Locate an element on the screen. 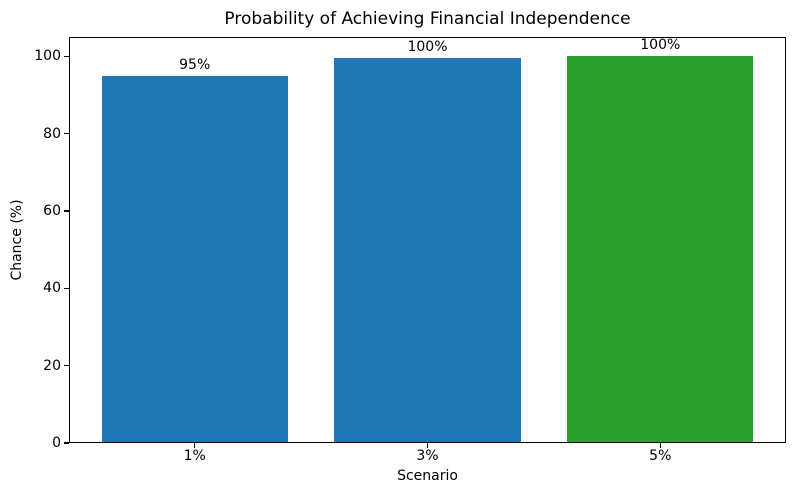  y-tick-label: 100 is located at coordinates (47, 56).